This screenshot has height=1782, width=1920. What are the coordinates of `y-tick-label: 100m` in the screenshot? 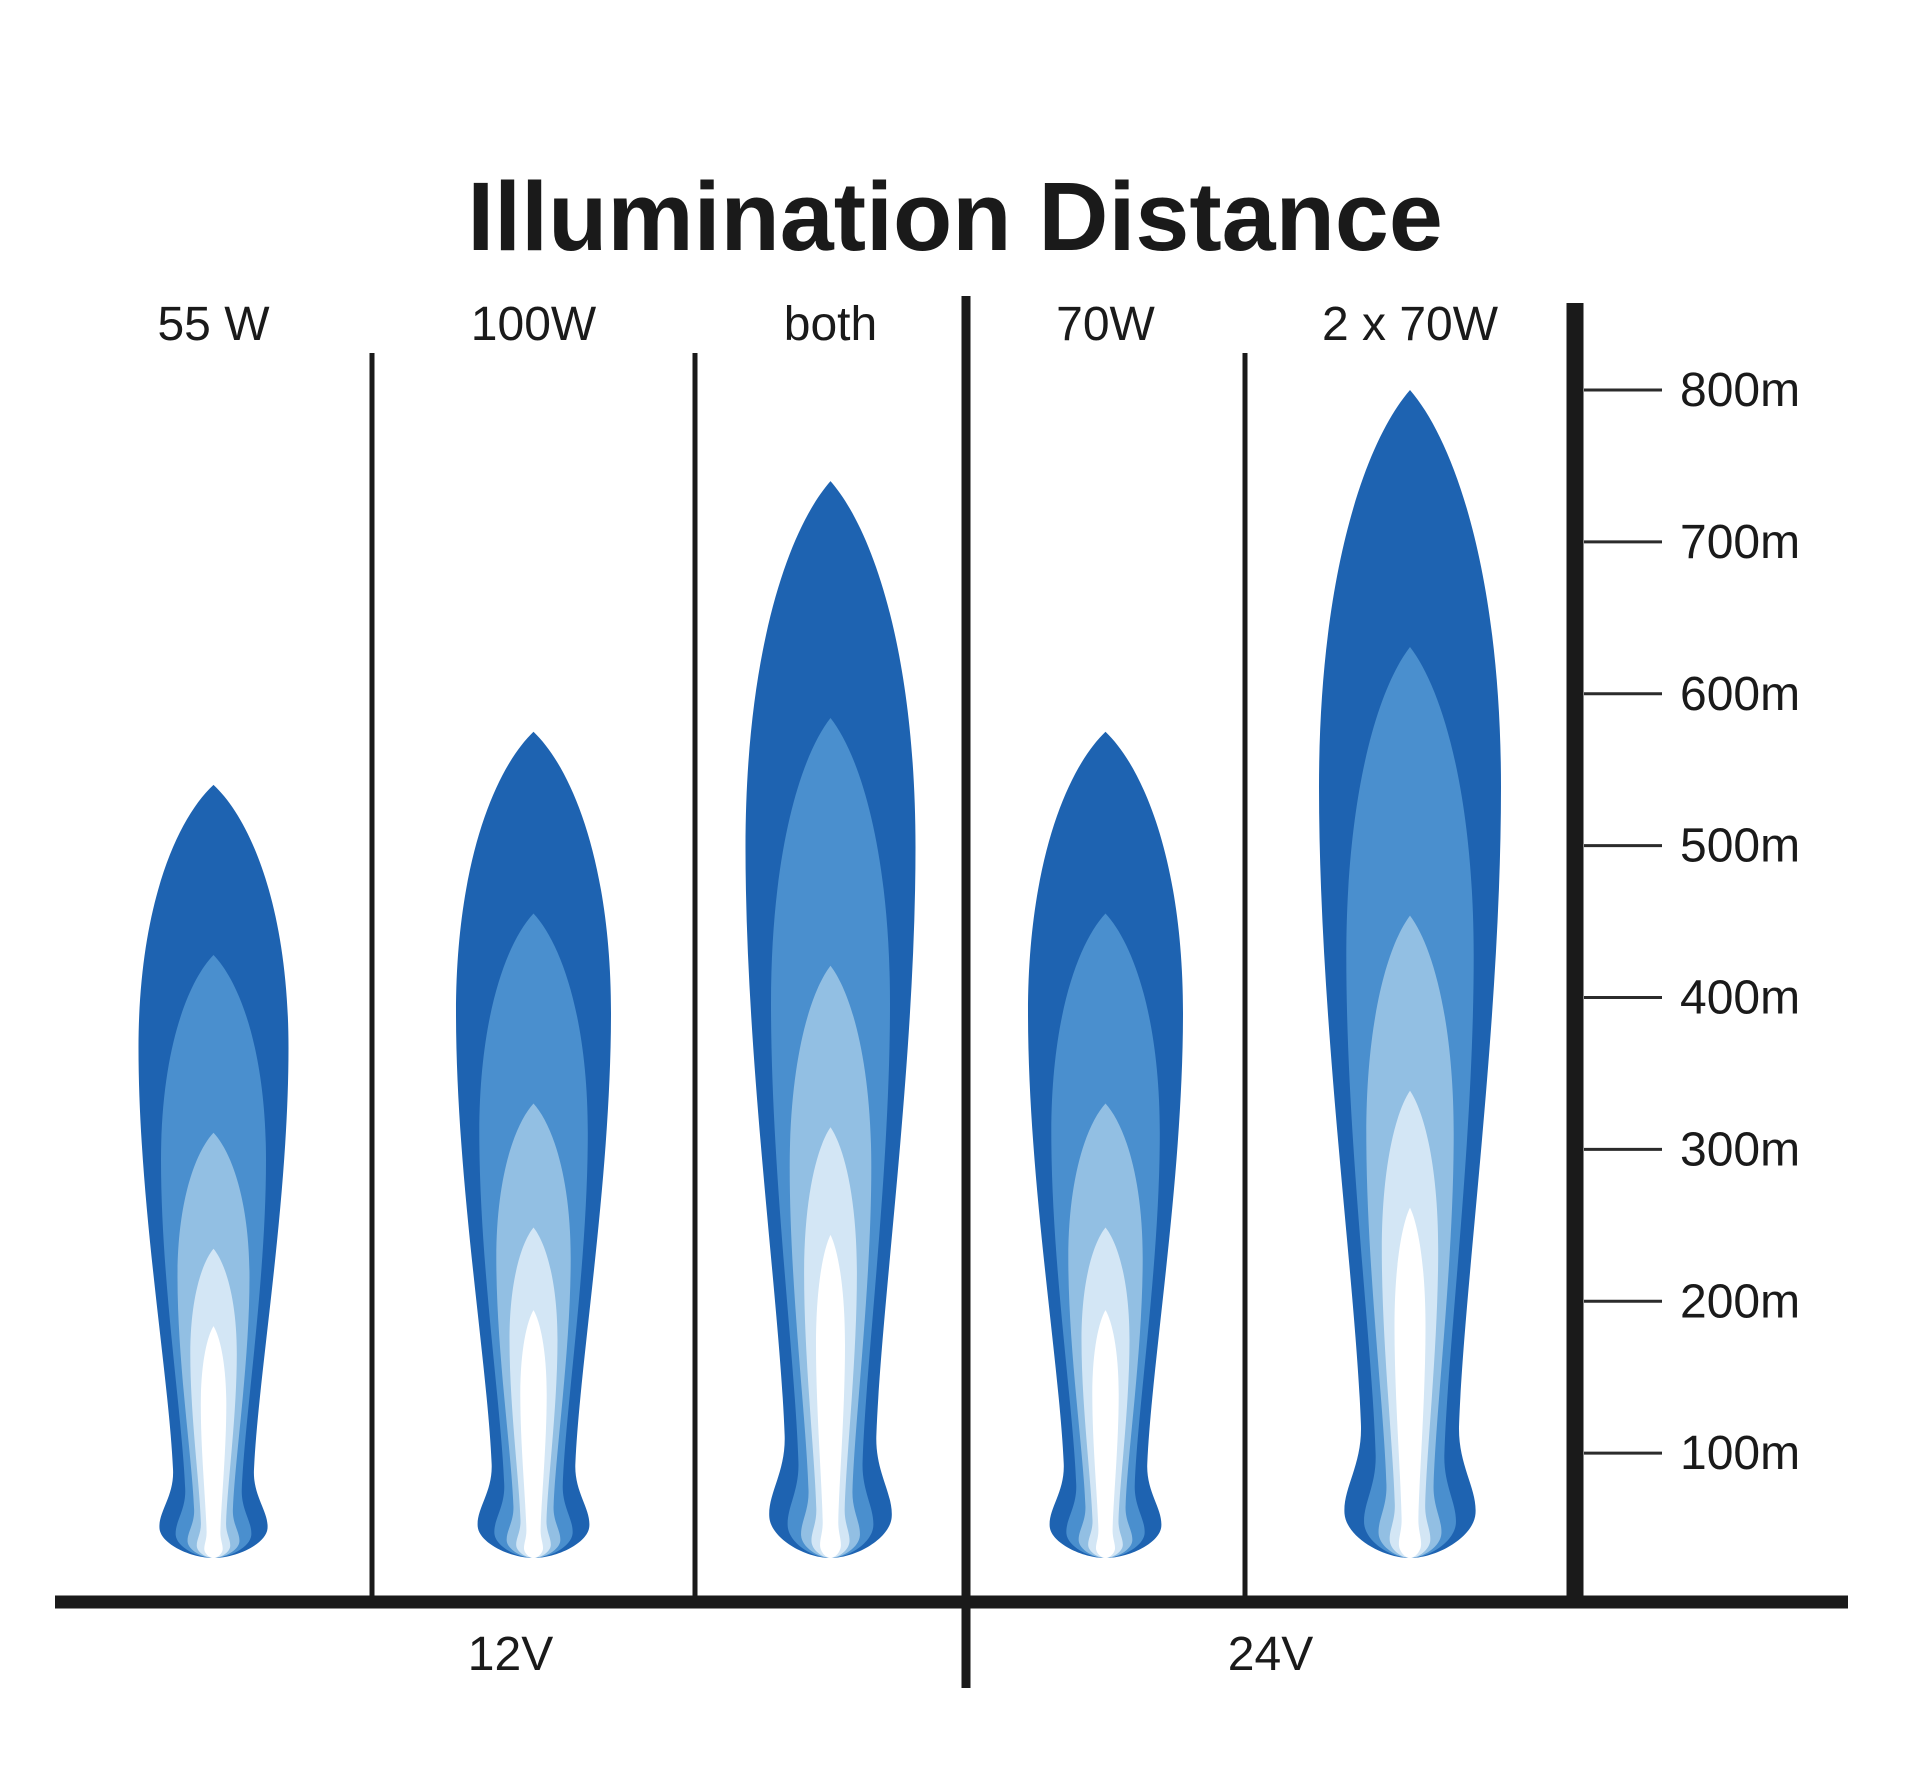 It's located at (1740, 1453).